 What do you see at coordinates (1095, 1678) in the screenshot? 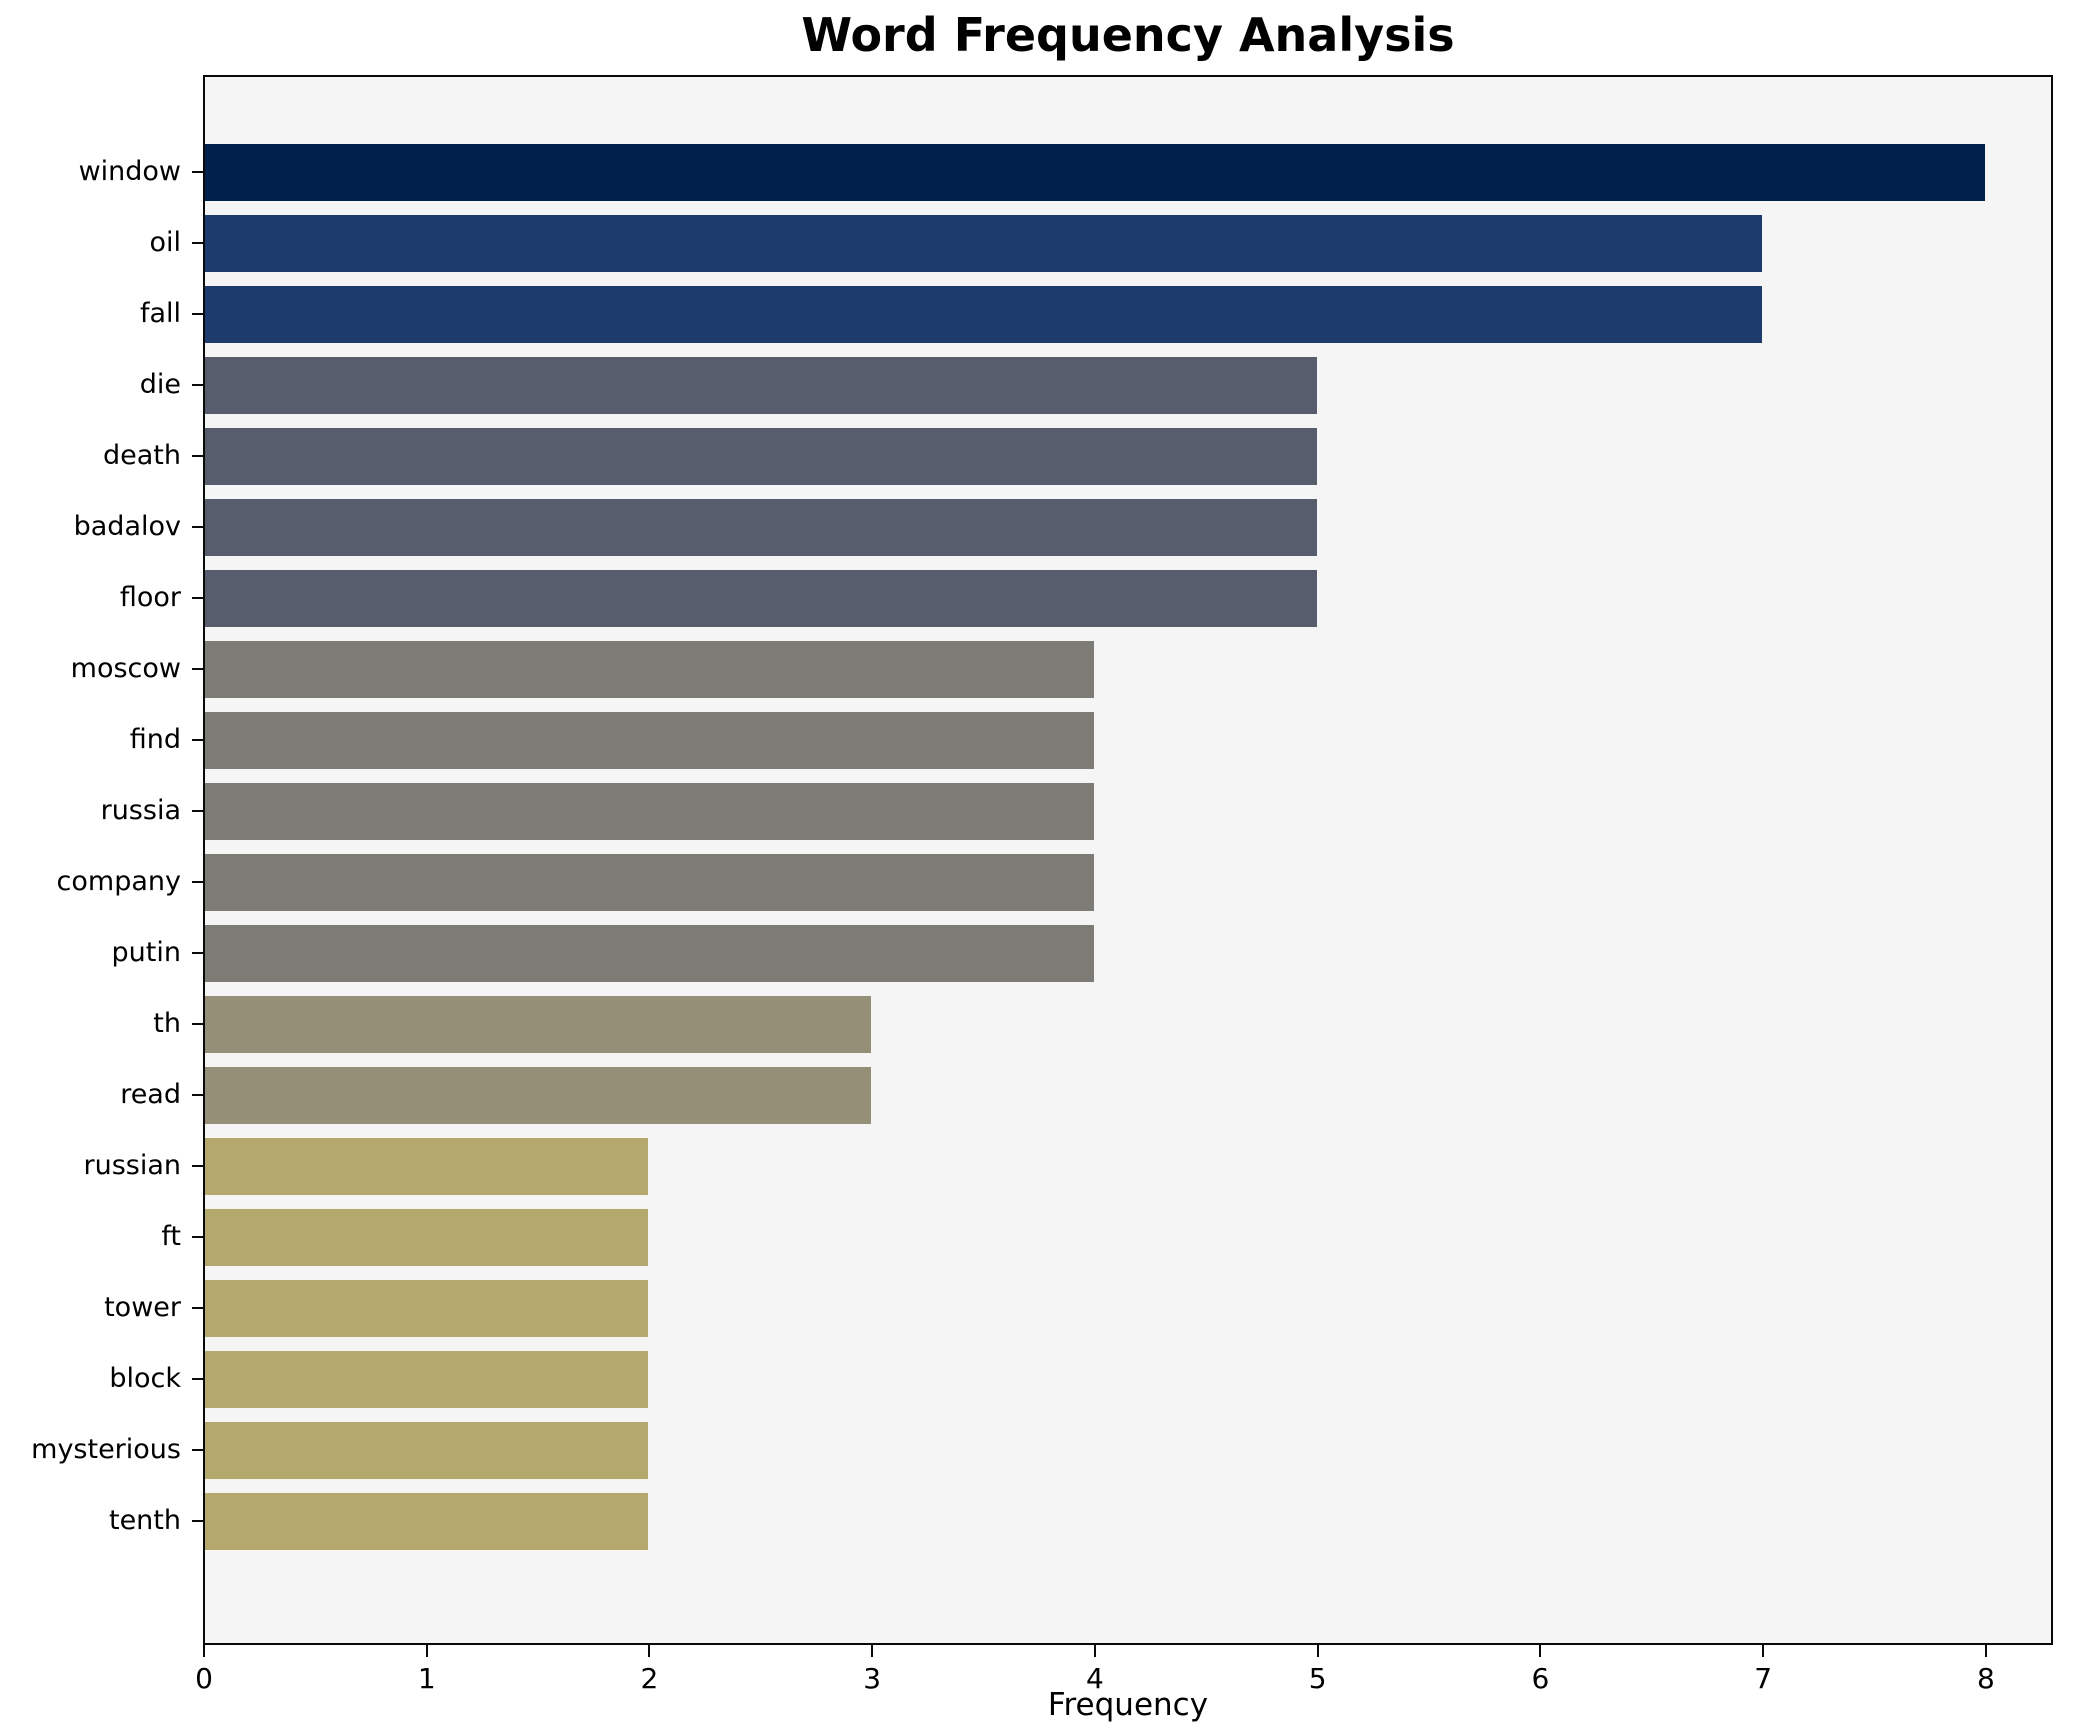
I see `x-tick-label-4: 4` at bounding box center [1095, 1678].